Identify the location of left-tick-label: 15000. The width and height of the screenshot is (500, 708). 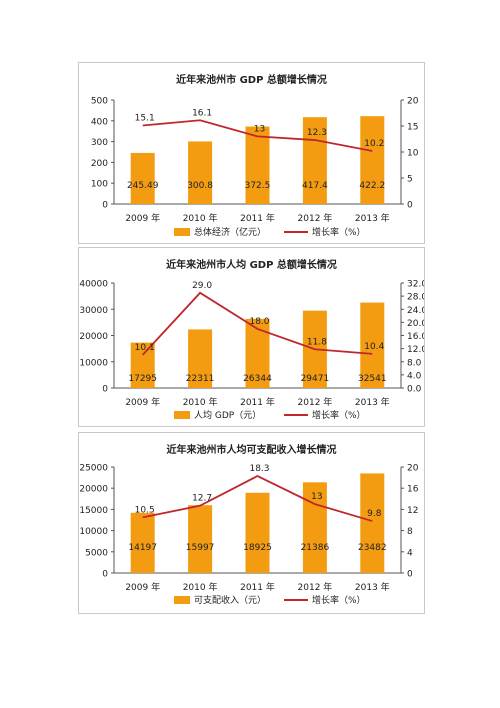
(93, 511).